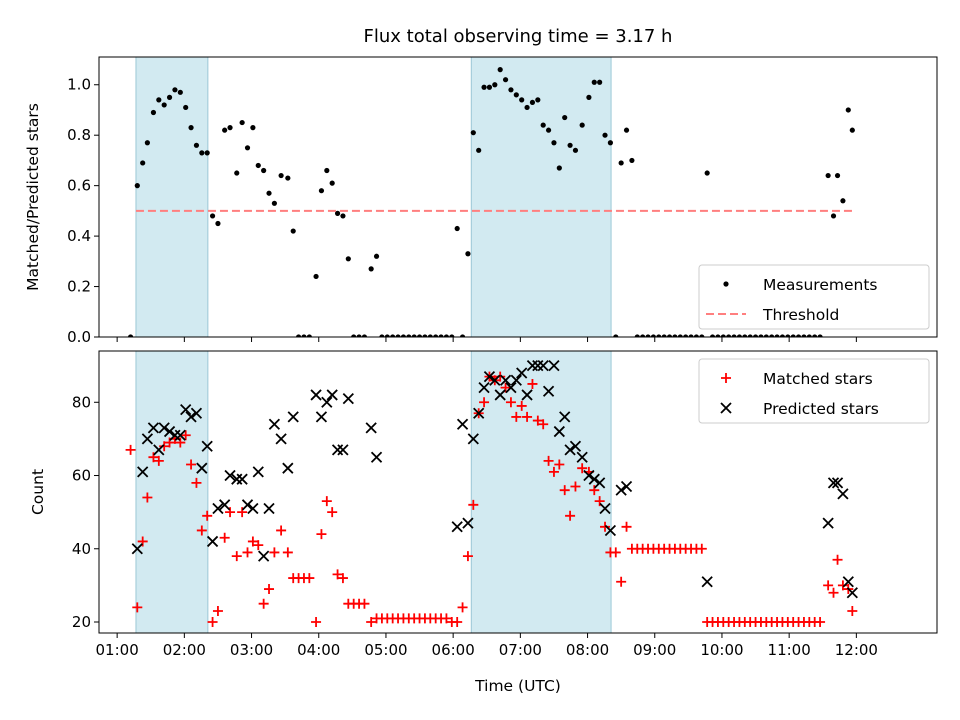  What do you see at coordinates (79, 236) in the screenshot?
I see `top-y-tick-label-2: 0.4` at bounding box center [79, 236].